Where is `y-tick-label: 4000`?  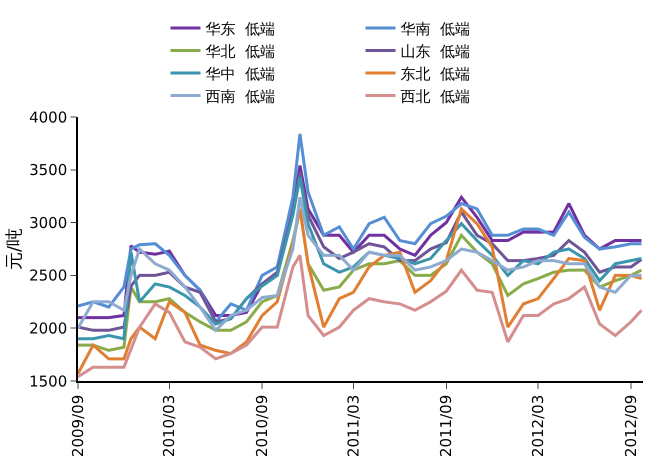
y-tick-label: 4000 is located at coordinates (48, 117).